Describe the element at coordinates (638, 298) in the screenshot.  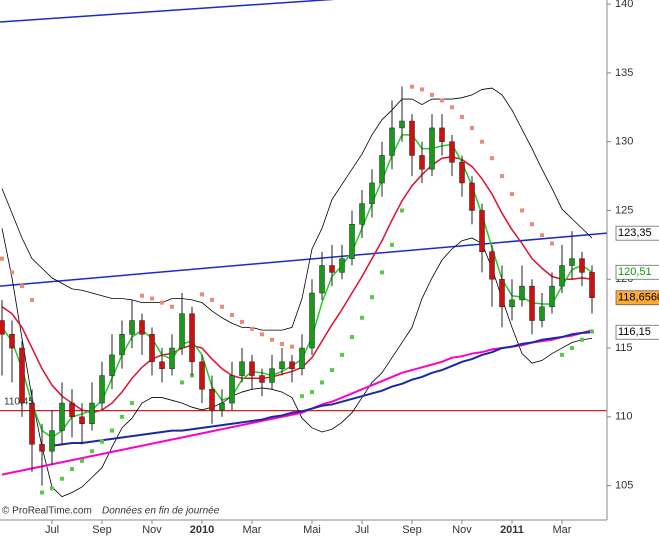
I see `price-label: 118,6560` at that location.